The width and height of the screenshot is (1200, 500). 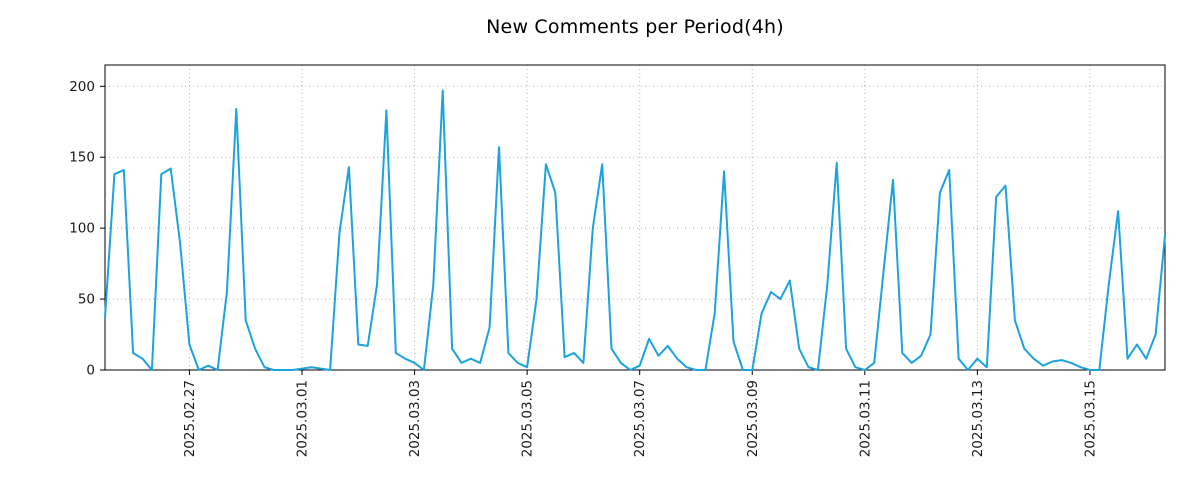 What do you see at coordinates (865, 418) in the screenshot?
I see `x-tick-label: 2025.03.11` at bounding box center [865, 418].